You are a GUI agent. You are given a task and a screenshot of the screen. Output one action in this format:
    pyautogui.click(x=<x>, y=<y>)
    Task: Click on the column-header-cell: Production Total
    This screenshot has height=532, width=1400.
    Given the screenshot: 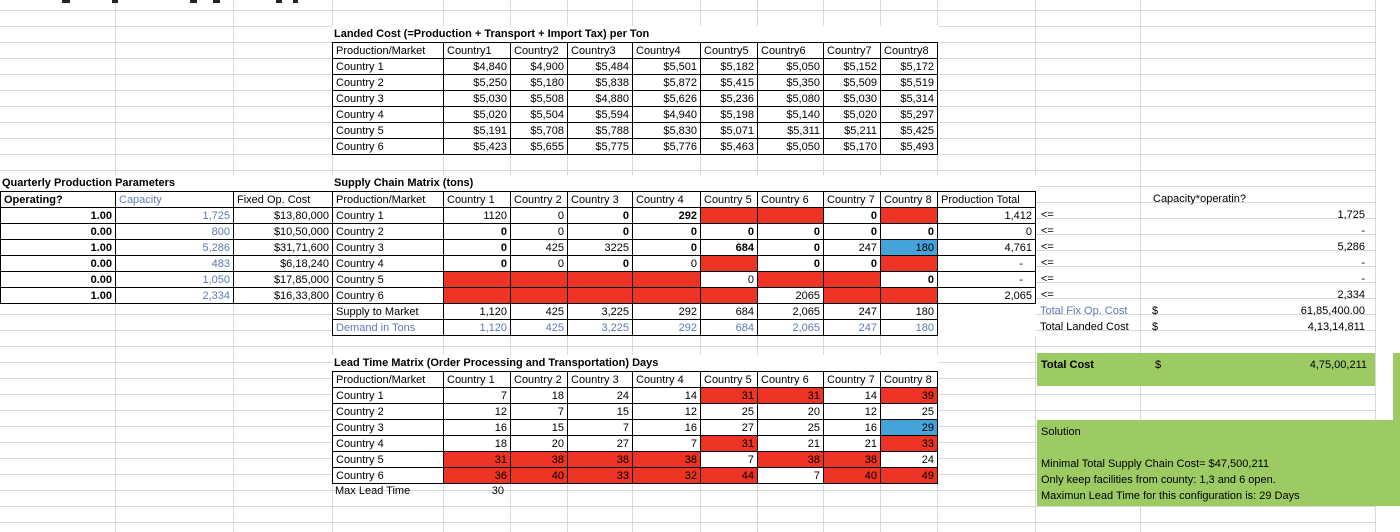 What is the action you would take?
    pyautogui.click(x=986, y=199)
    